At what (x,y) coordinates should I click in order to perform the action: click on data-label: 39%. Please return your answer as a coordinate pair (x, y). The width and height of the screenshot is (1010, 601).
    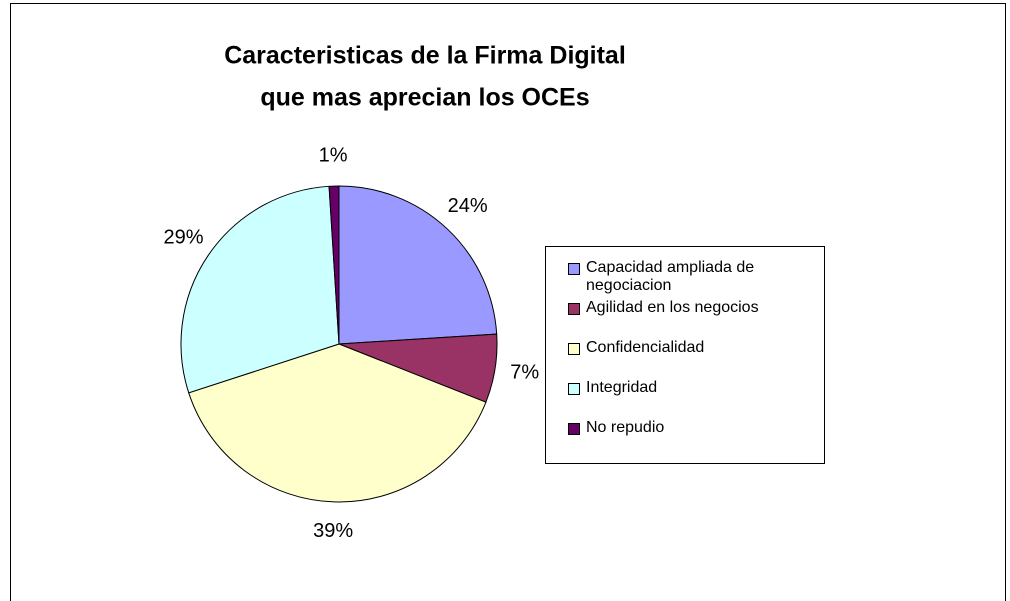
    Looking at the image, I should click on (333, 531).